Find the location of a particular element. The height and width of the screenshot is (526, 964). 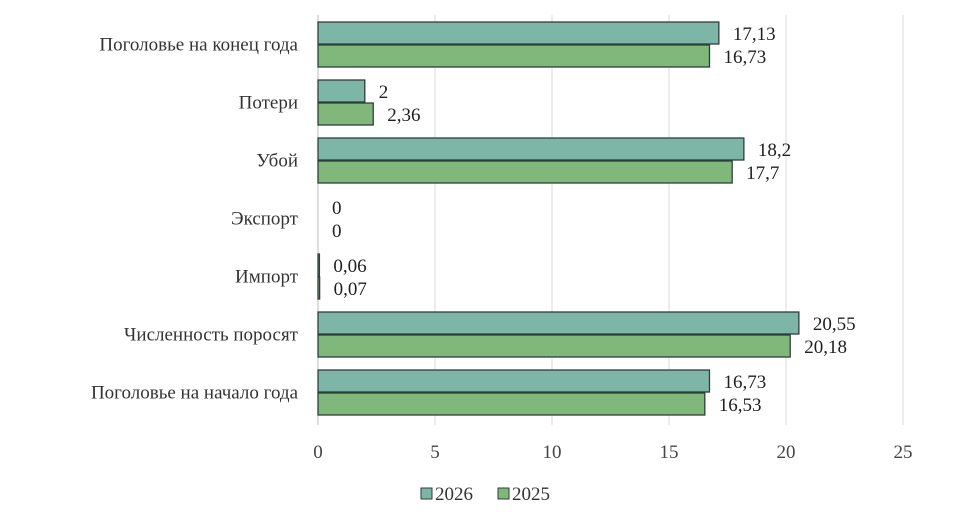

legend-label: 2025 is located at coordinates (531, 494).